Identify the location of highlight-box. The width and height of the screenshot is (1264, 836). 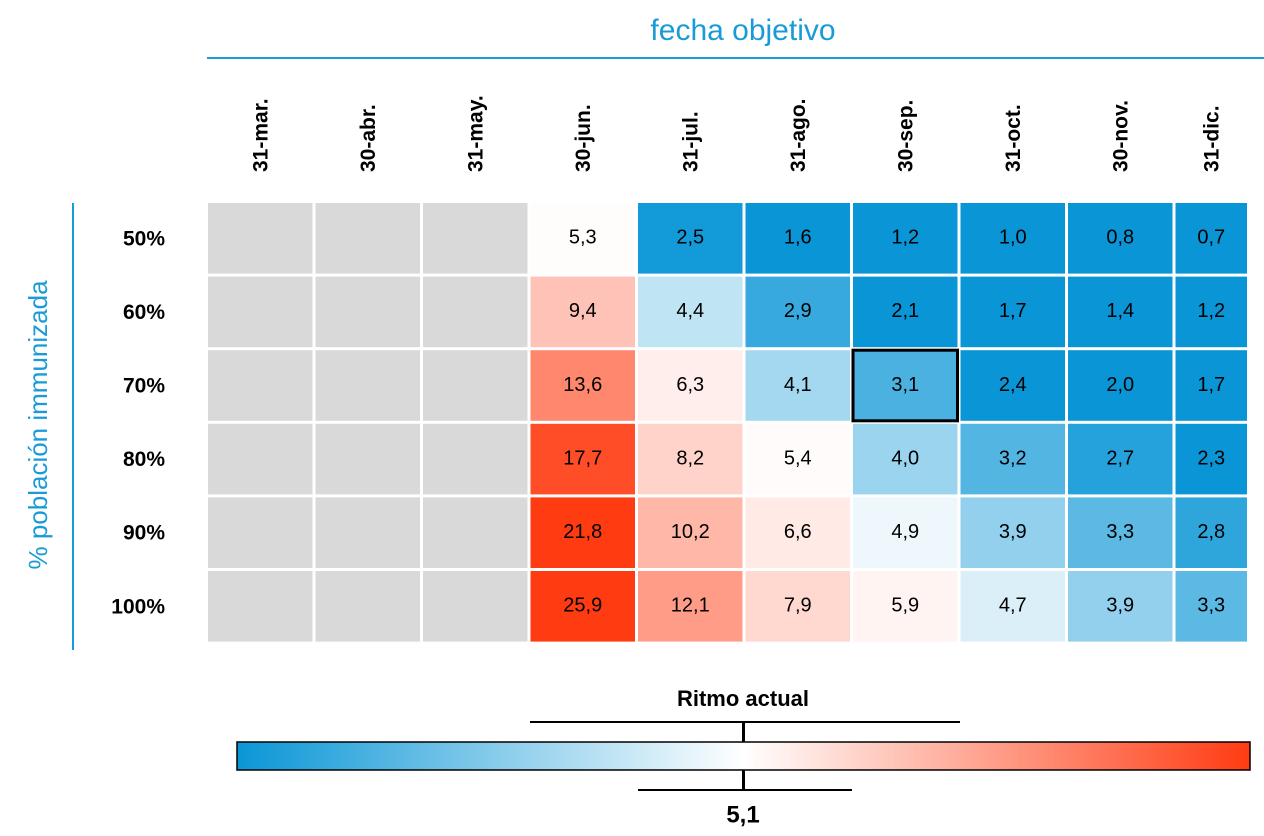
(905, 385).